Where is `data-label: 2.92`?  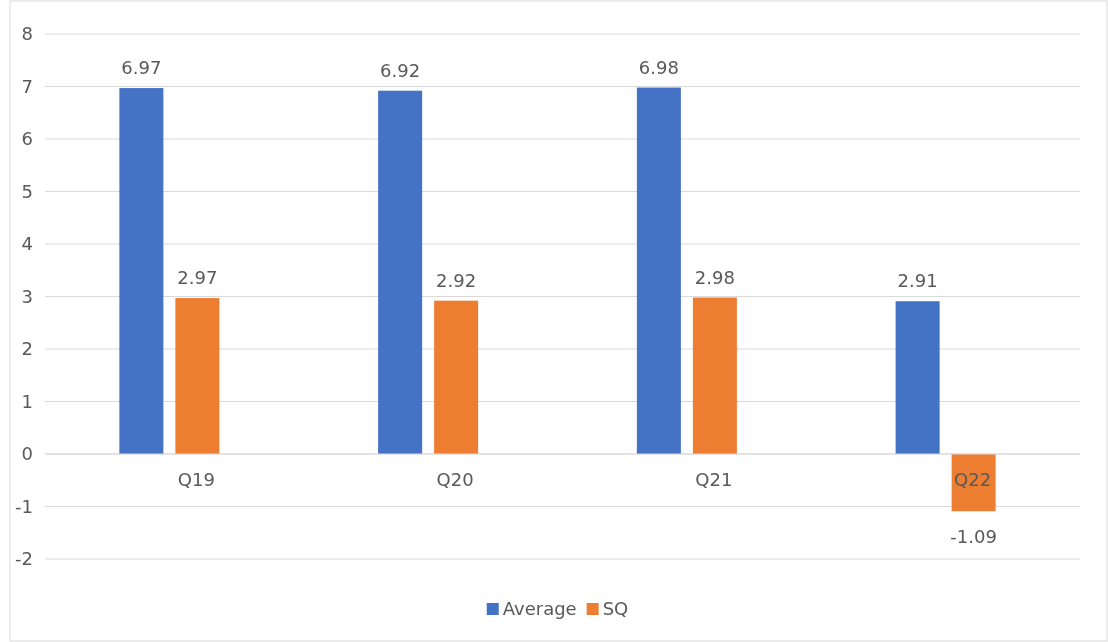 data-label: 2.92 is located at coordinates (456, 280).